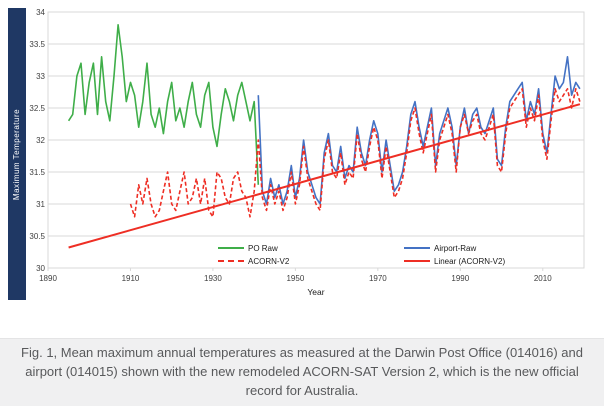 Image resolution: width=604 pixels, height=412 pixels. Describe the element at coordinates (543, 278) in the screenshot. I see `svg-text: 2010` at that location.